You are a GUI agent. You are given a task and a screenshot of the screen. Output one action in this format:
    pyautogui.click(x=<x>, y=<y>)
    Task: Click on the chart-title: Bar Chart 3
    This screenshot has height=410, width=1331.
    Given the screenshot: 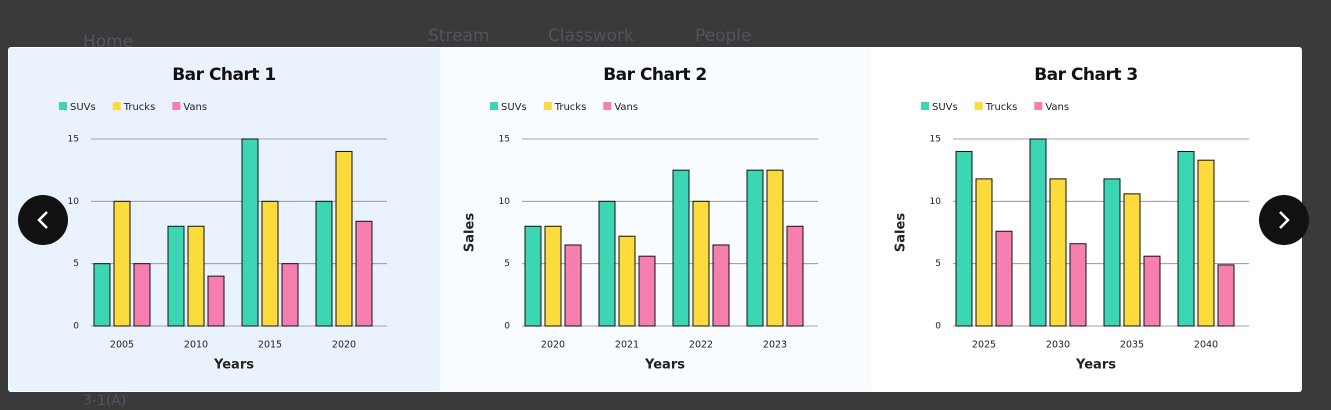 What is the action you would take?
    pyautogui.click(x=1086, y=75)
    